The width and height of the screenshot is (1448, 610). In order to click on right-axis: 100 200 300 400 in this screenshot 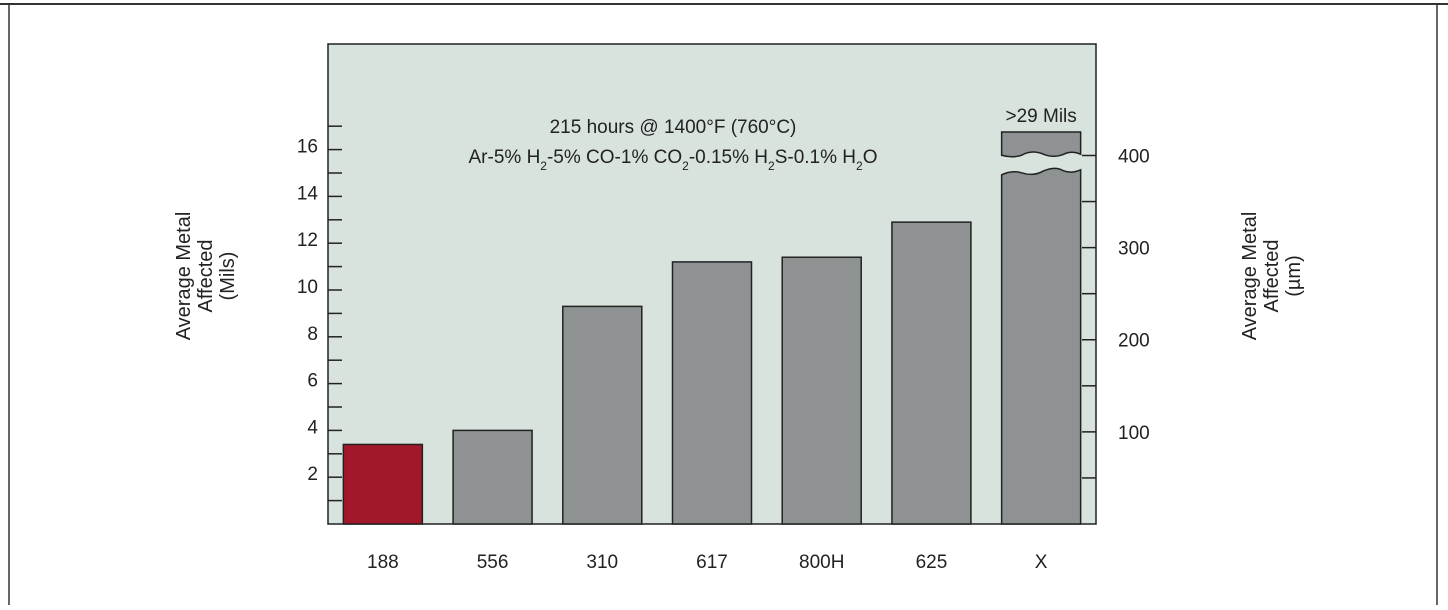, I will do `click(1116, 312)`.